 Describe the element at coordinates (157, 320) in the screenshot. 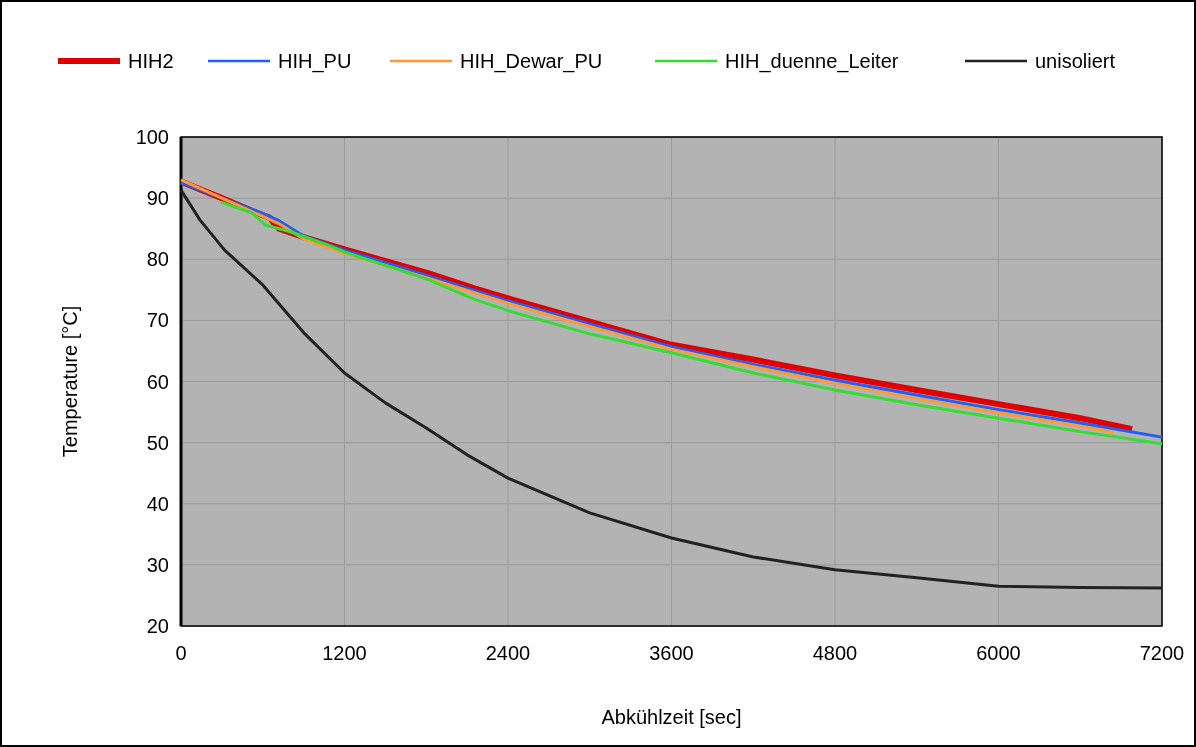

I see `y-tick-label: 70` at that location.